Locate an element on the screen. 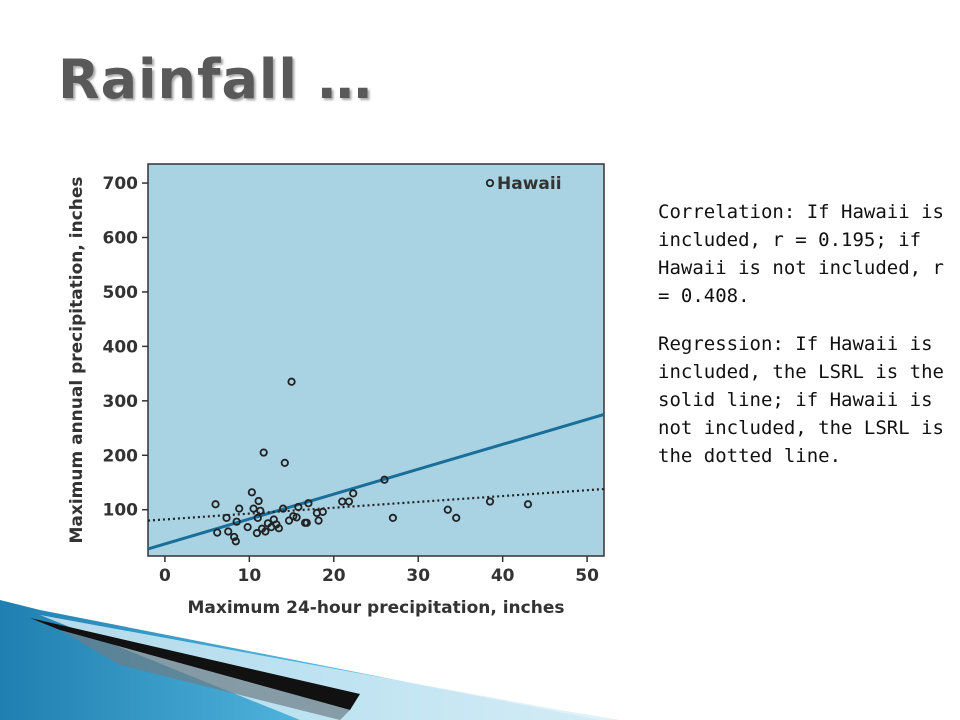 The image size is (960, 720). x-axis-label: Maximum 24-hour precipitation, inches is located at coordinates (376, 608).